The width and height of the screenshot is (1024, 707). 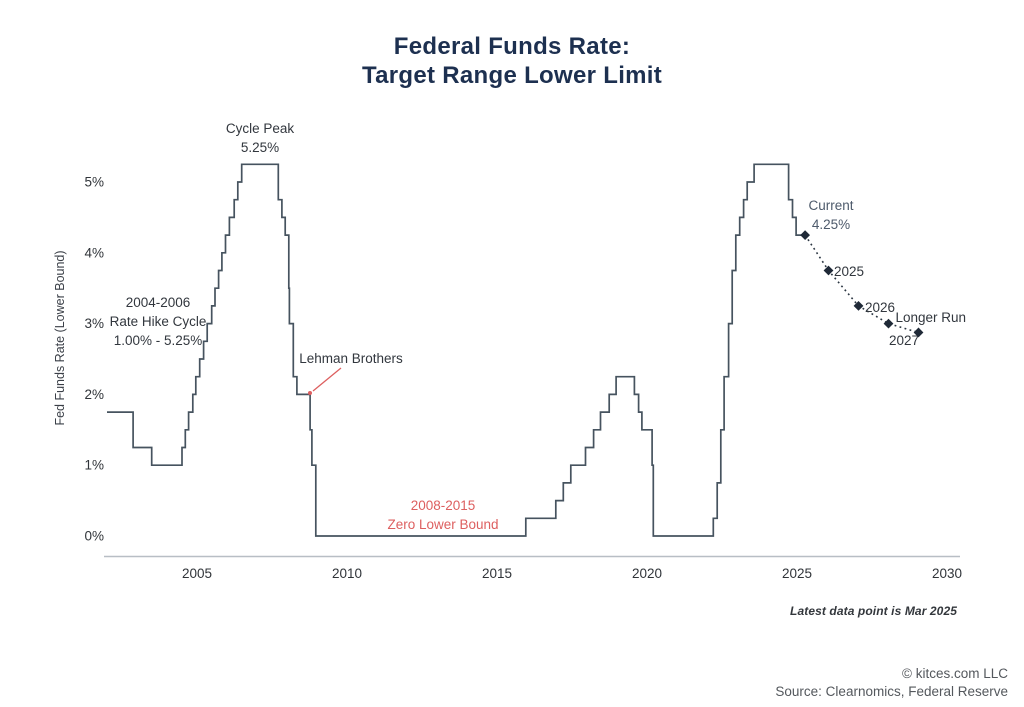 I want to click on x-tick-label-2010: 2010, so click(x=347, y=573).